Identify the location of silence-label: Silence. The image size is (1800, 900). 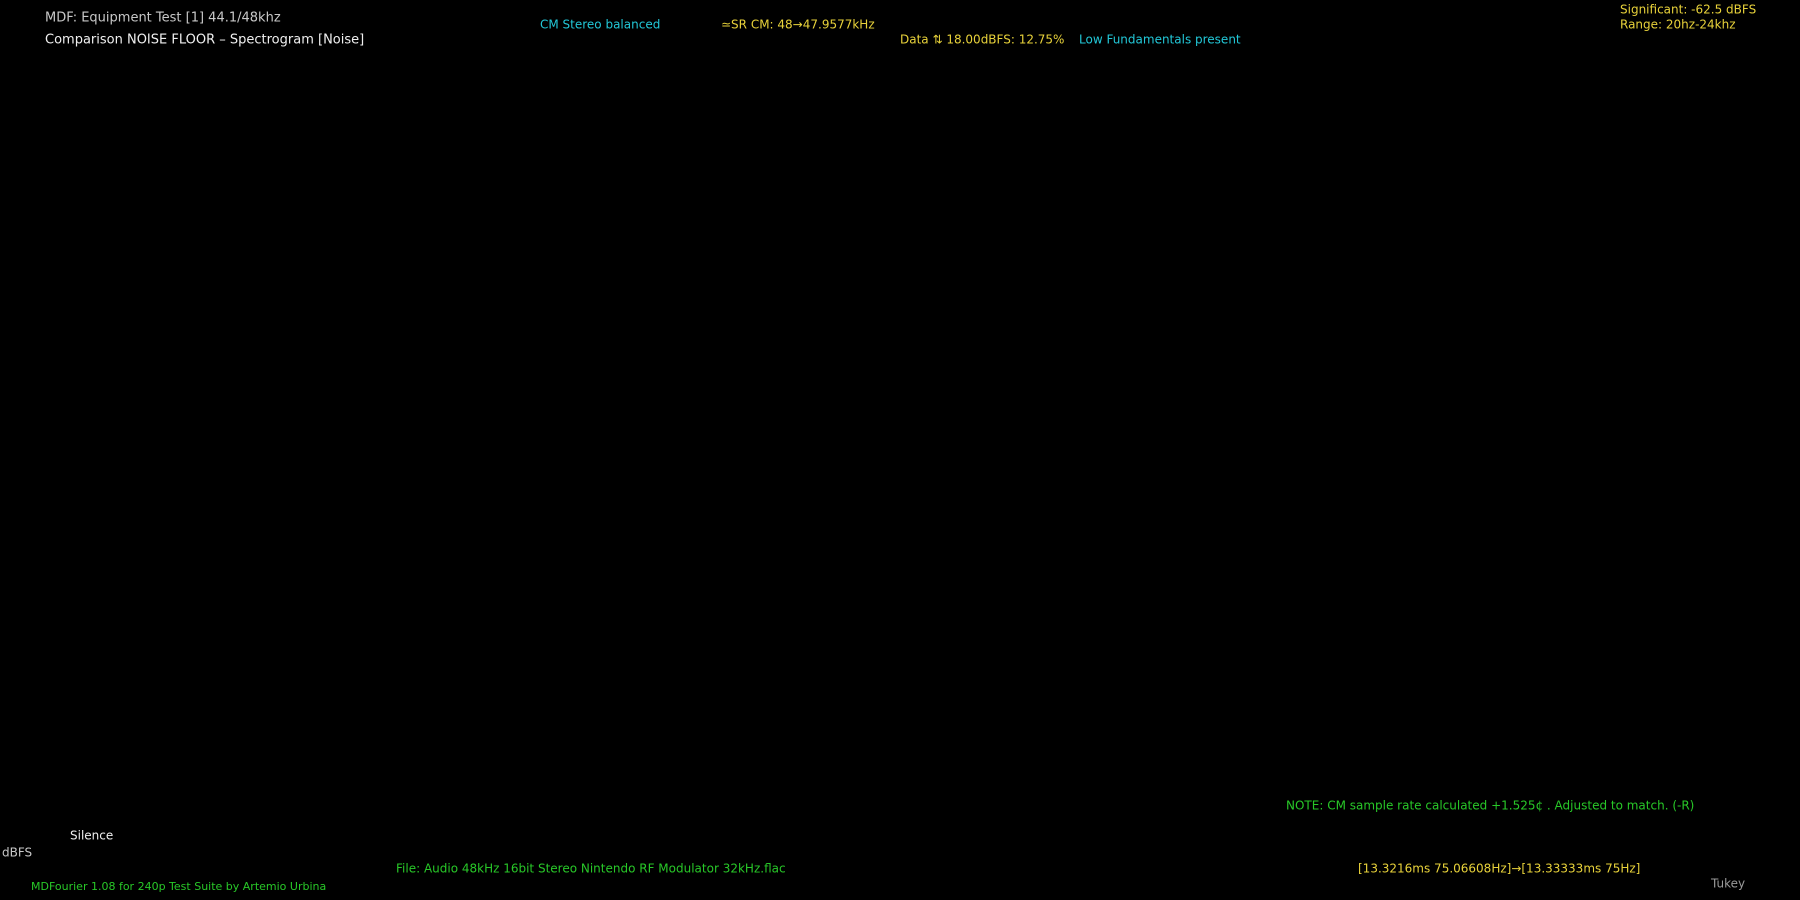
(91, 836).